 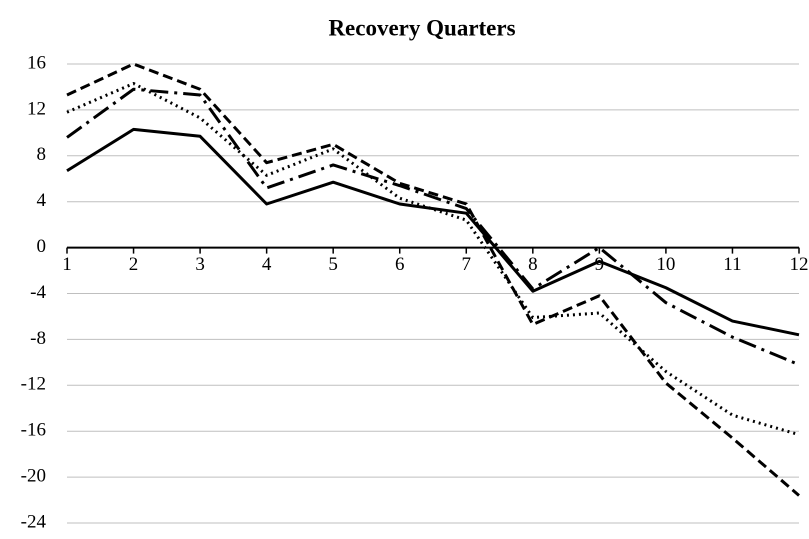 What do you see at coordinates (38, 292) in the screenshot?
I see `y-tick-label: -4` at bounding box center [38, 292].